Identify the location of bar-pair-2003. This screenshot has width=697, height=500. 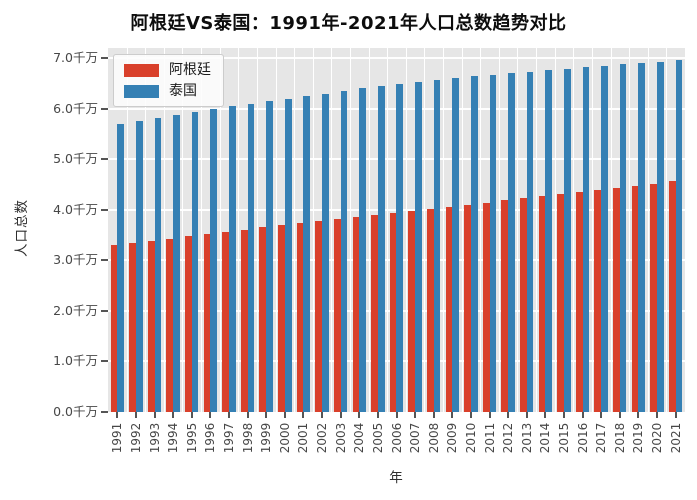
(340, 230).